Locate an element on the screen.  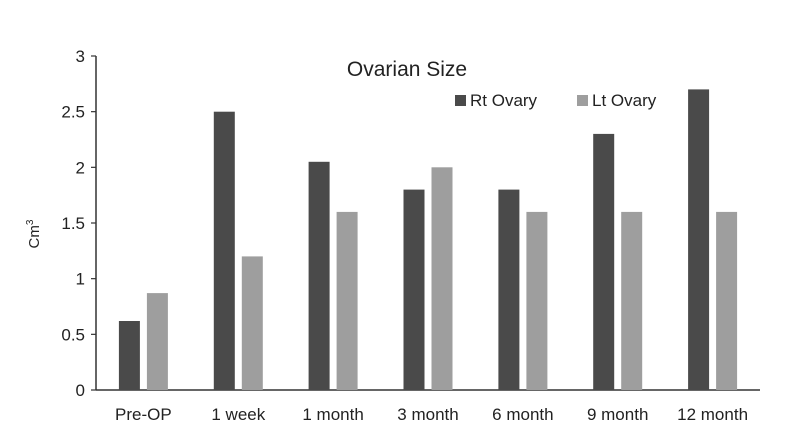
legend: Rt Ovary Lt Ovary is located at coordinates (556, 100).